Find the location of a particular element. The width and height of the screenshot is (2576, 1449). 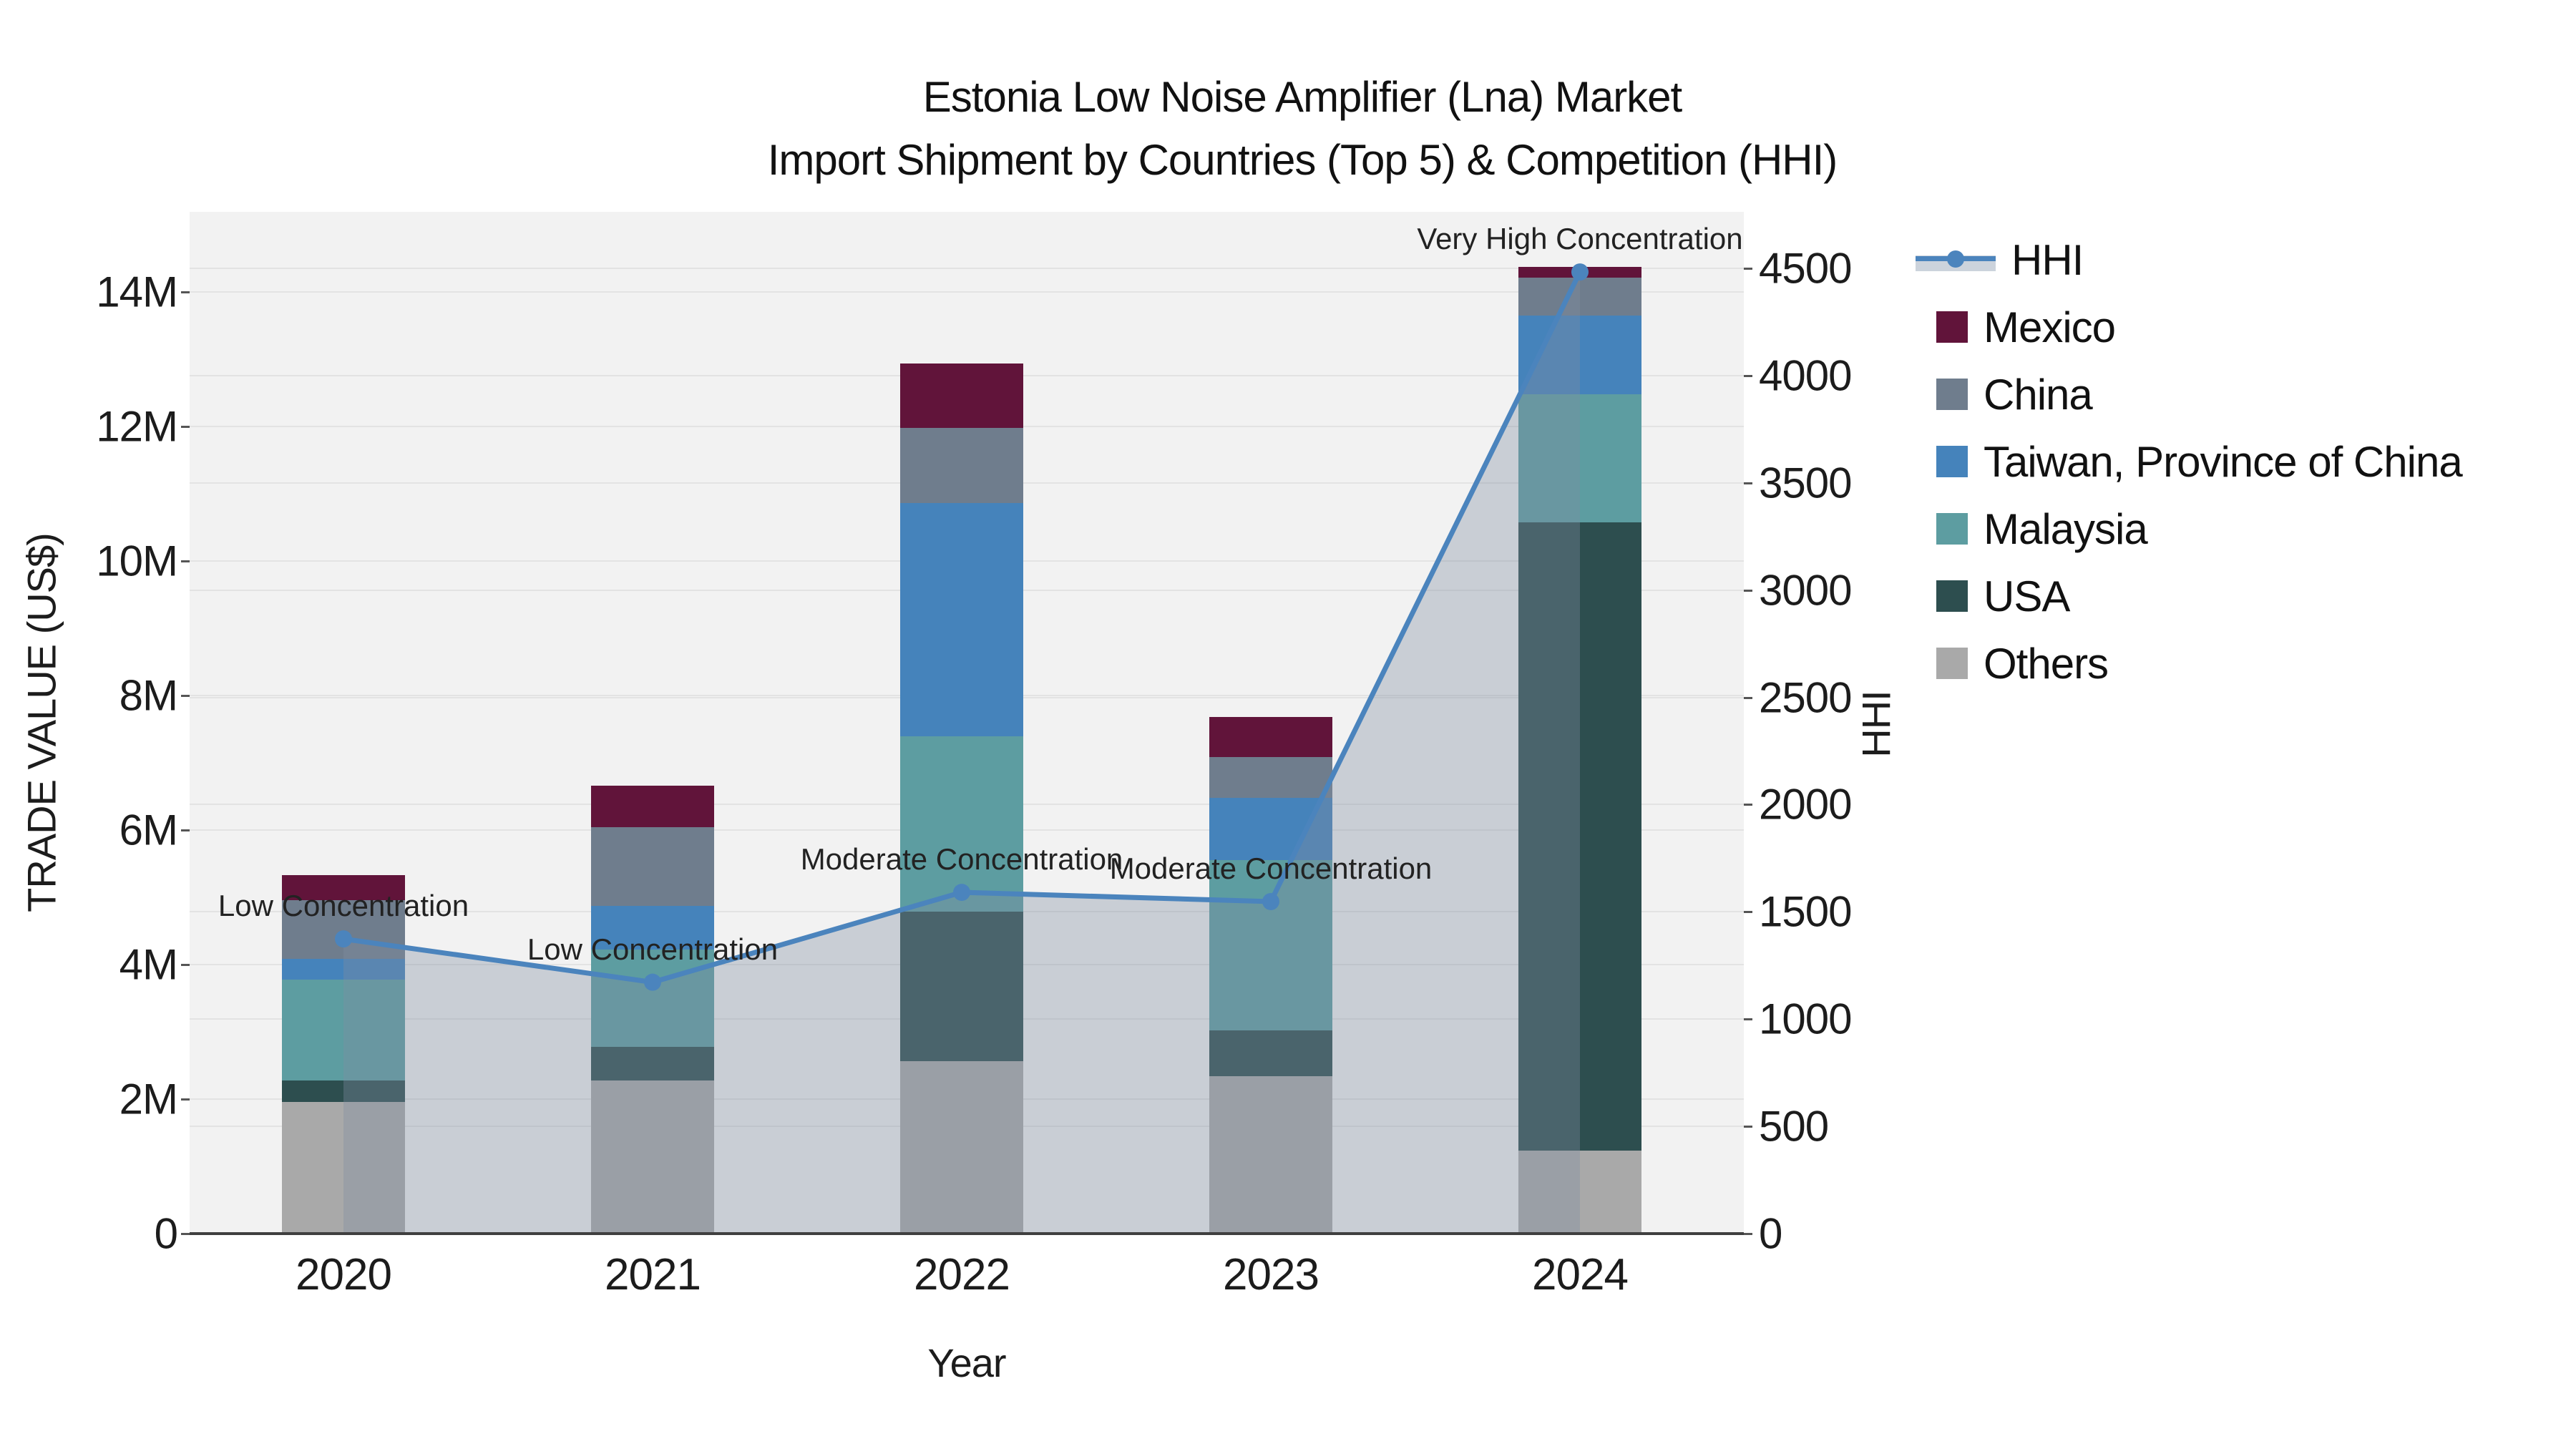

legend-item-label: China is located at coordinates (2038, 394).